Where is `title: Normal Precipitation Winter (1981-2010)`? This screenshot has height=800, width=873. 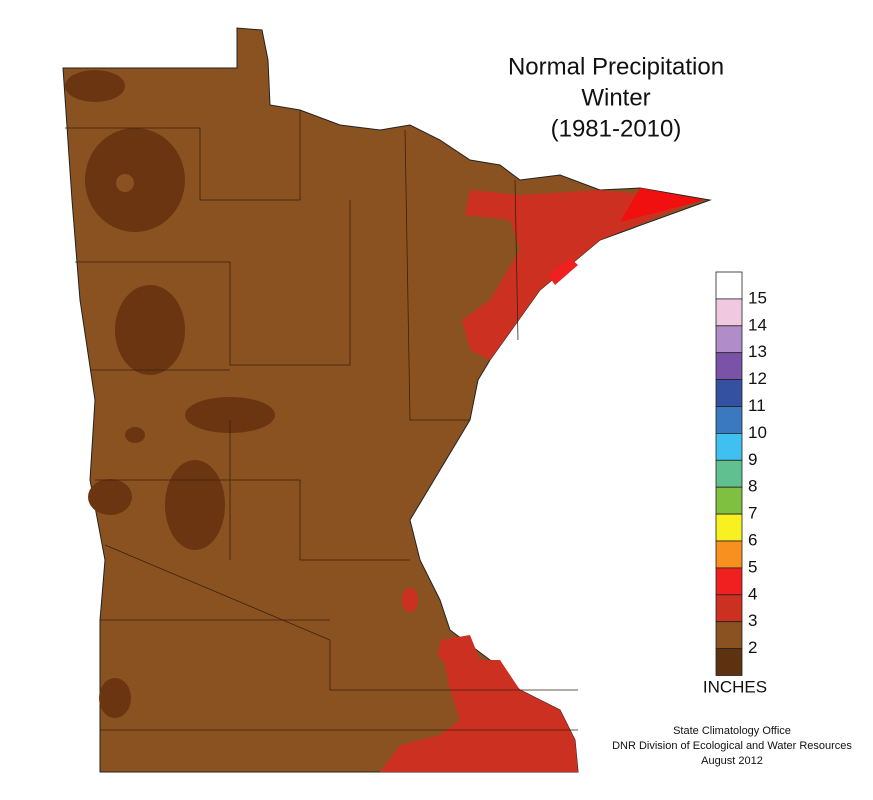
title: Normal Precipitation Winter (1981-2010) is located at coordinates (616, 97).